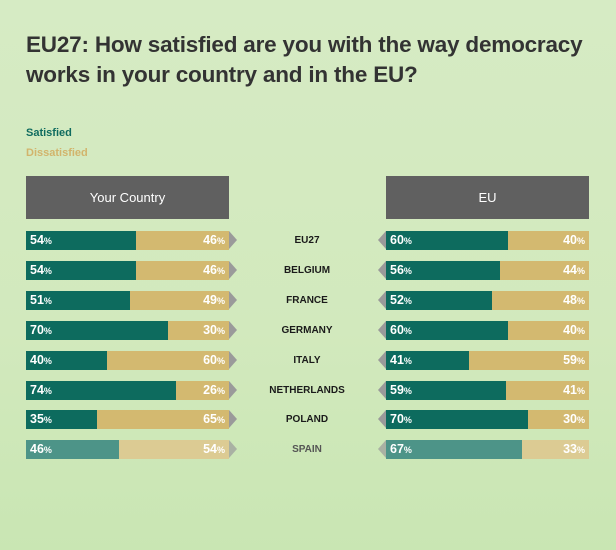 Image resolution: width=616 pixels, height=550 pixels. Describe the element at coordinates (101, 390) in the screenshot. I see `bar-segment-satisfied: 74%` at that location.